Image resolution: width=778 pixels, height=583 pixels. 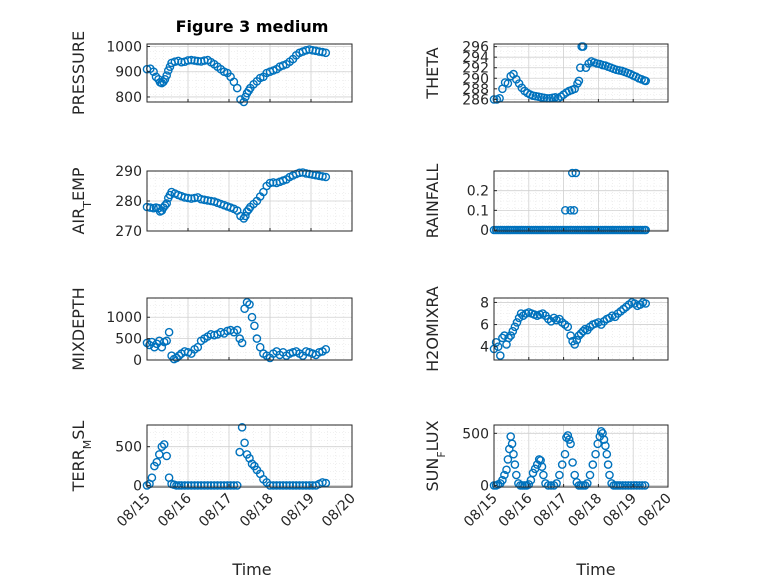 What do you see at coordinates (78, 73) in the screenshot?
I see `y-axis-label: PRESSURE` at bounding box center [78, 73].